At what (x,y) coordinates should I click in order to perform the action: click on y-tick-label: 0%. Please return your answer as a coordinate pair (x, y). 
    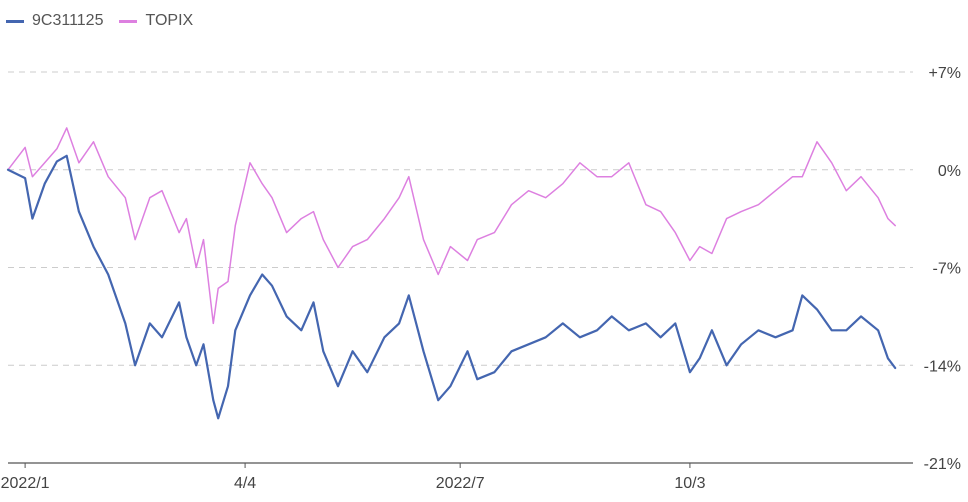
    Looking at the image, I should click on (949, 171).